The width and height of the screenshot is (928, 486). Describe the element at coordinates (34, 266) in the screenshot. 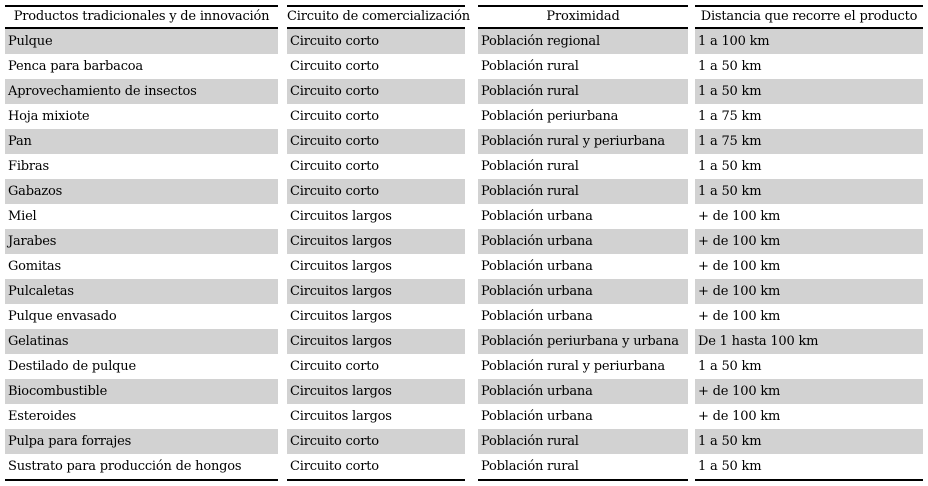

I see `cell-producto: Gomitas` at that location.